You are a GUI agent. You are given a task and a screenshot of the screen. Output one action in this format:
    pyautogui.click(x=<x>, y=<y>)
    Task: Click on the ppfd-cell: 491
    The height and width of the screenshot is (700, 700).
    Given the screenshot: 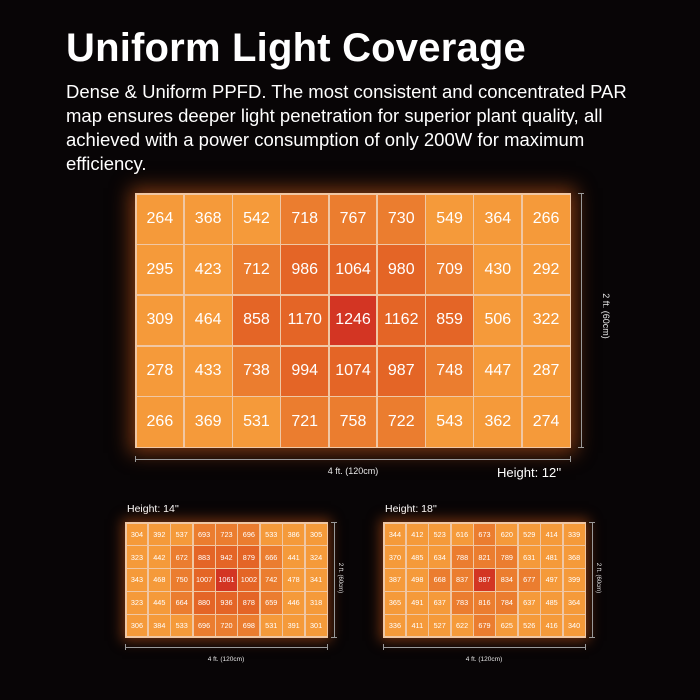 What is the action you would take?
    pyautogui.click(x=417, y=603)
    